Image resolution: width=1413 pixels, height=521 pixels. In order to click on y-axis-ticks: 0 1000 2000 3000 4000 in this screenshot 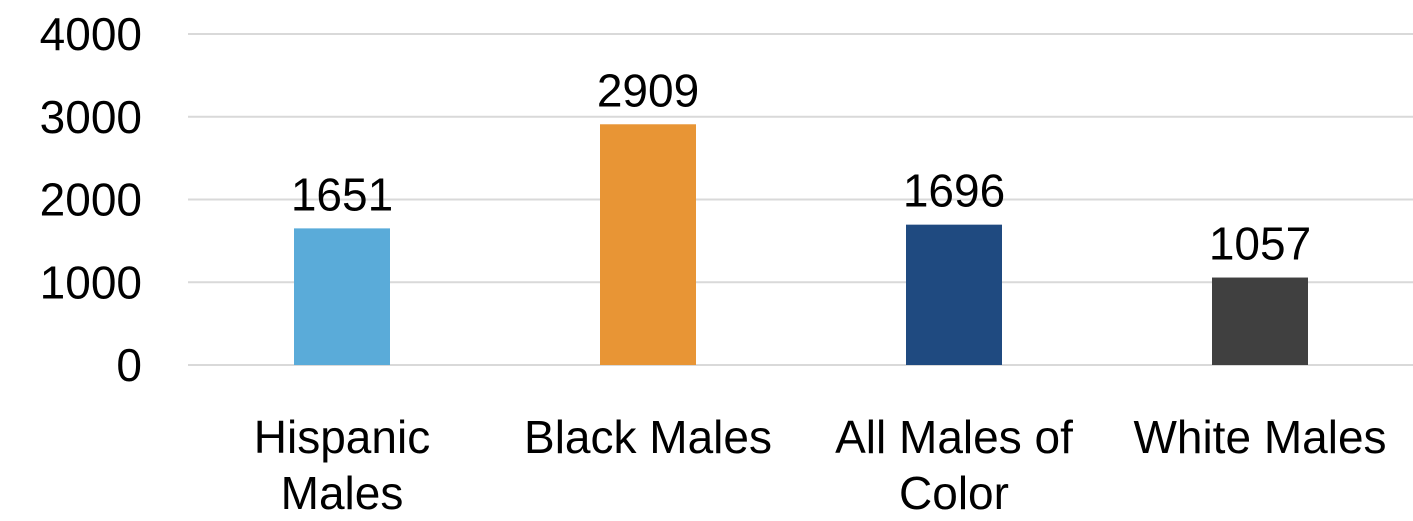, I will do `click(91, 199)`.